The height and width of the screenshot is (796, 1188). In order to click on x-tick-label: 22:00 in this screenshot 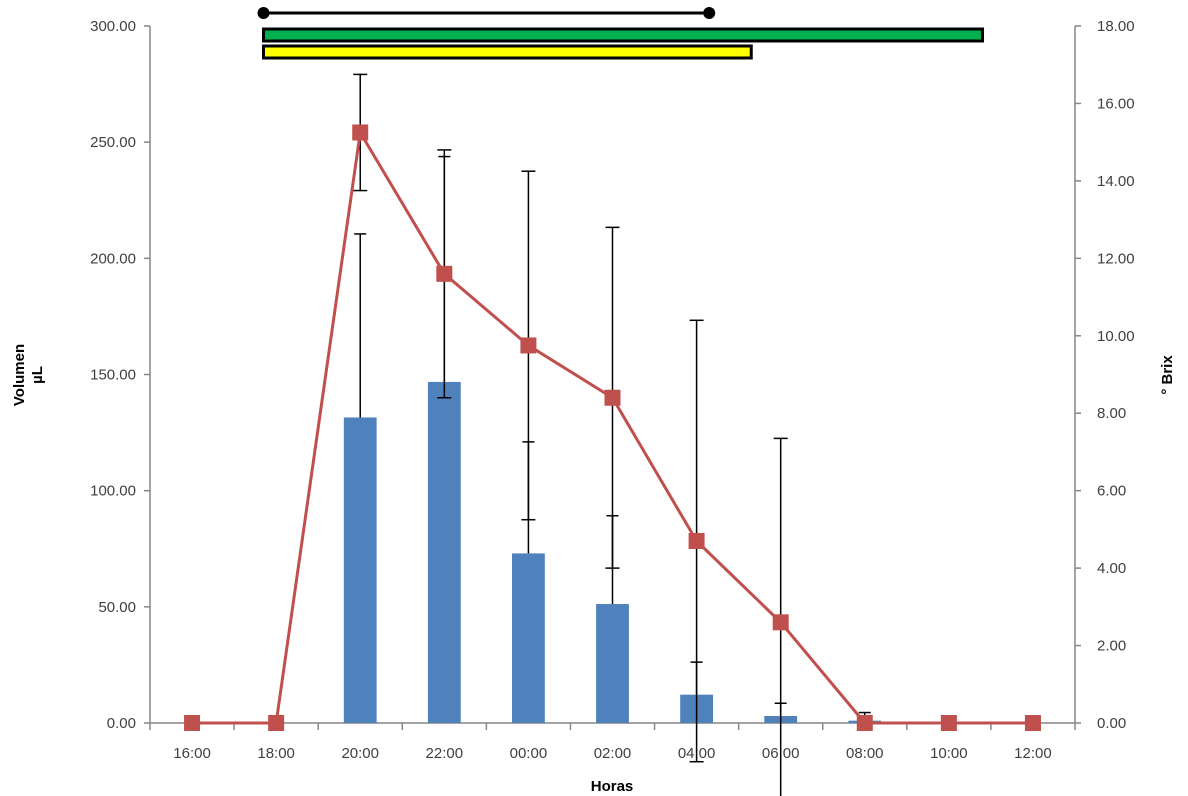, I will do `click(445, 753)`.